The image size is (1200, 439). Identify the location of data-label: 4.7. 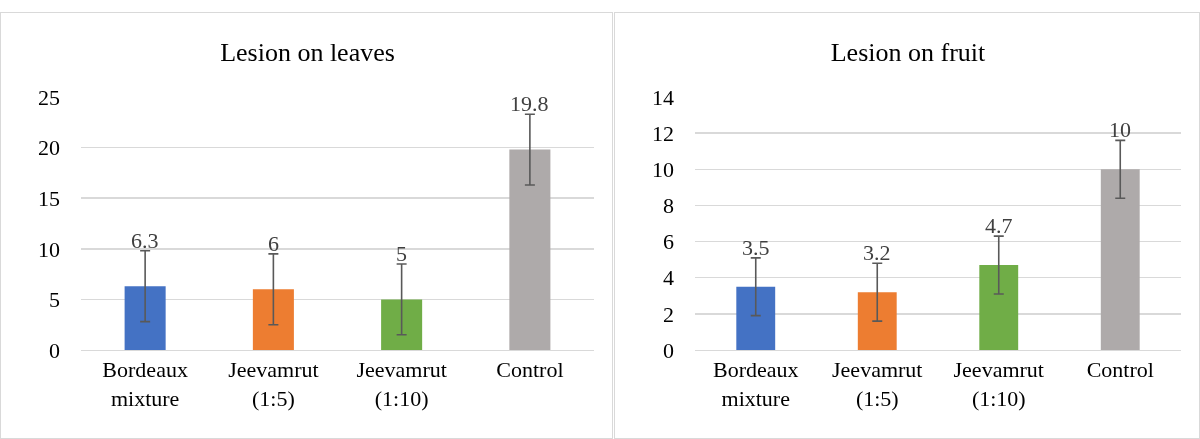
(999, 225).